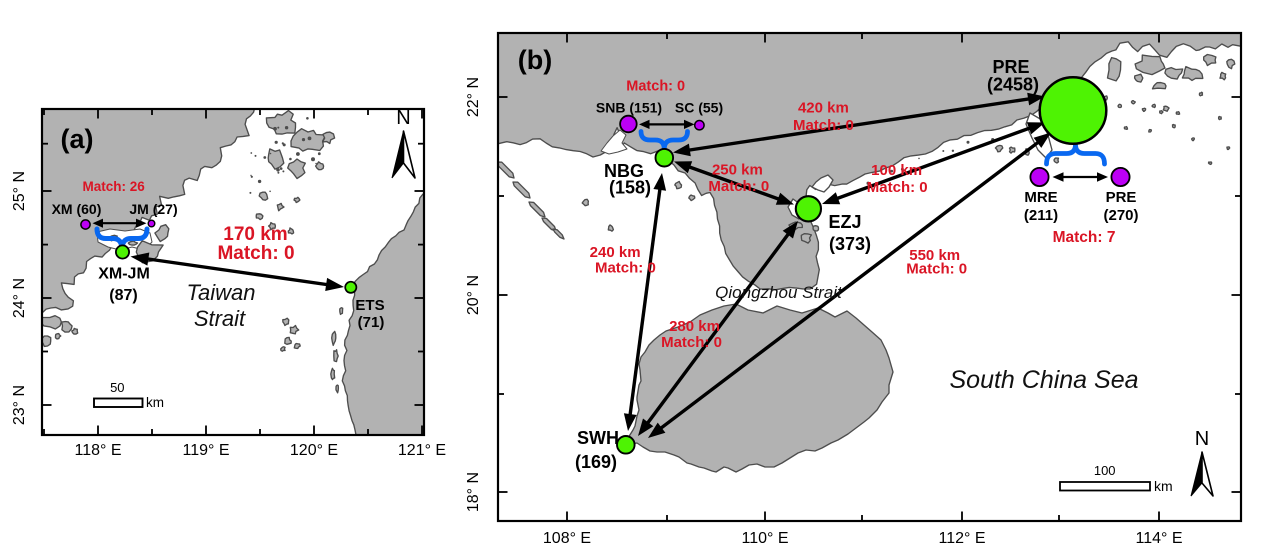 The width and height of the screenshot is (1268, 557). I want to click on svg-text: Match: 7, so click(1084, 237).